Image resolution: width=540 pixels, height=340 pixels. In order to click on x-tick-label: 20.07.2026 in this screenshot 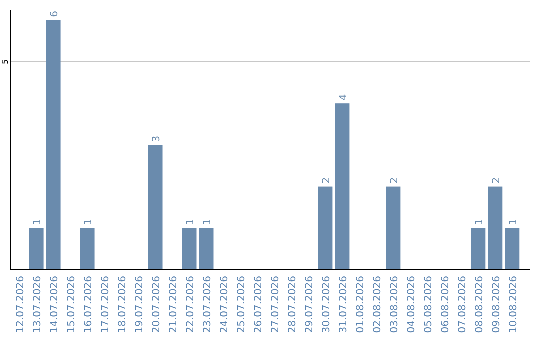, I will do `click(157, 305)`.